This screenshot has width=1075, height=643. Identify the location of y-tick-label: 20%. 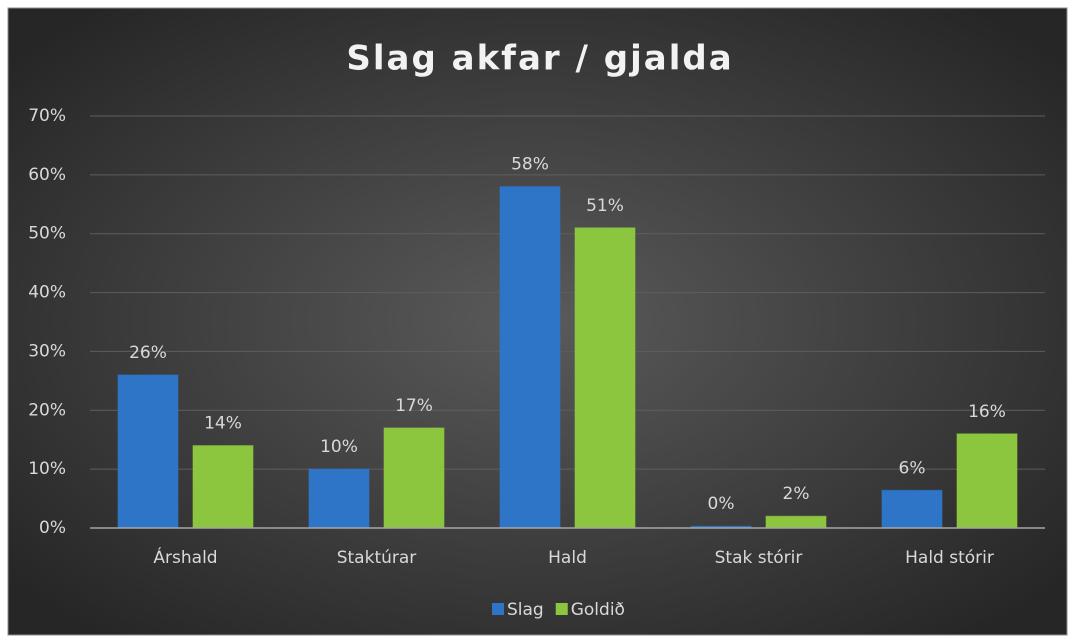
(47, 410).